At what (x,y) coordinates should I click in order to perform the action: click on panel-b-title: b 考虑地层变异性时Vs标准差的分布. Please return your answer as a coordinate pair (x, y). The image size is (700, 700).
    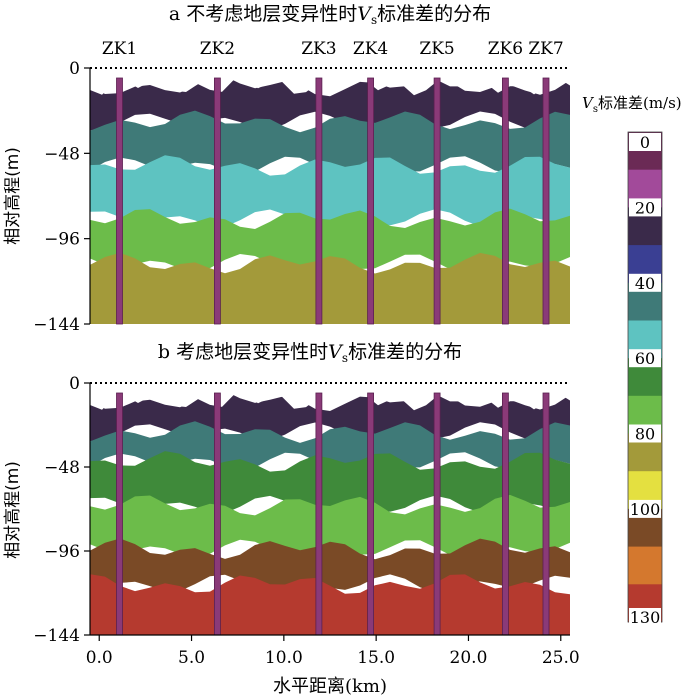
    Looking at the image, I should click on (310, 353).